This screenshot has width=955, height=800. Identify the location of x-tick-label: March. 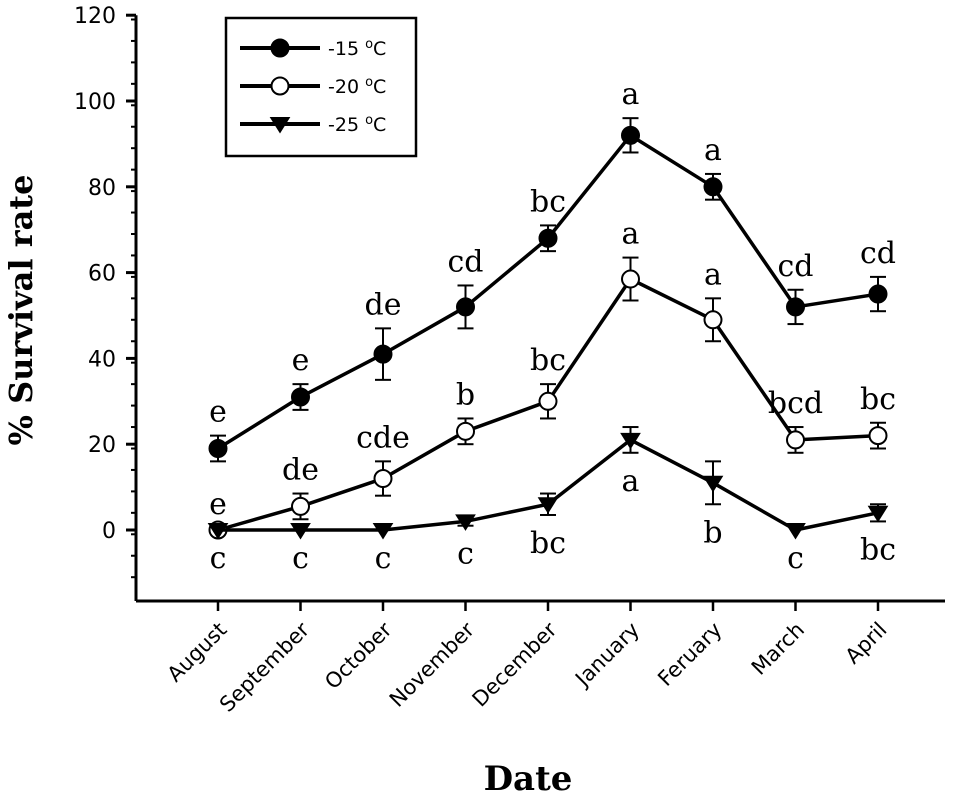
(778, 649).